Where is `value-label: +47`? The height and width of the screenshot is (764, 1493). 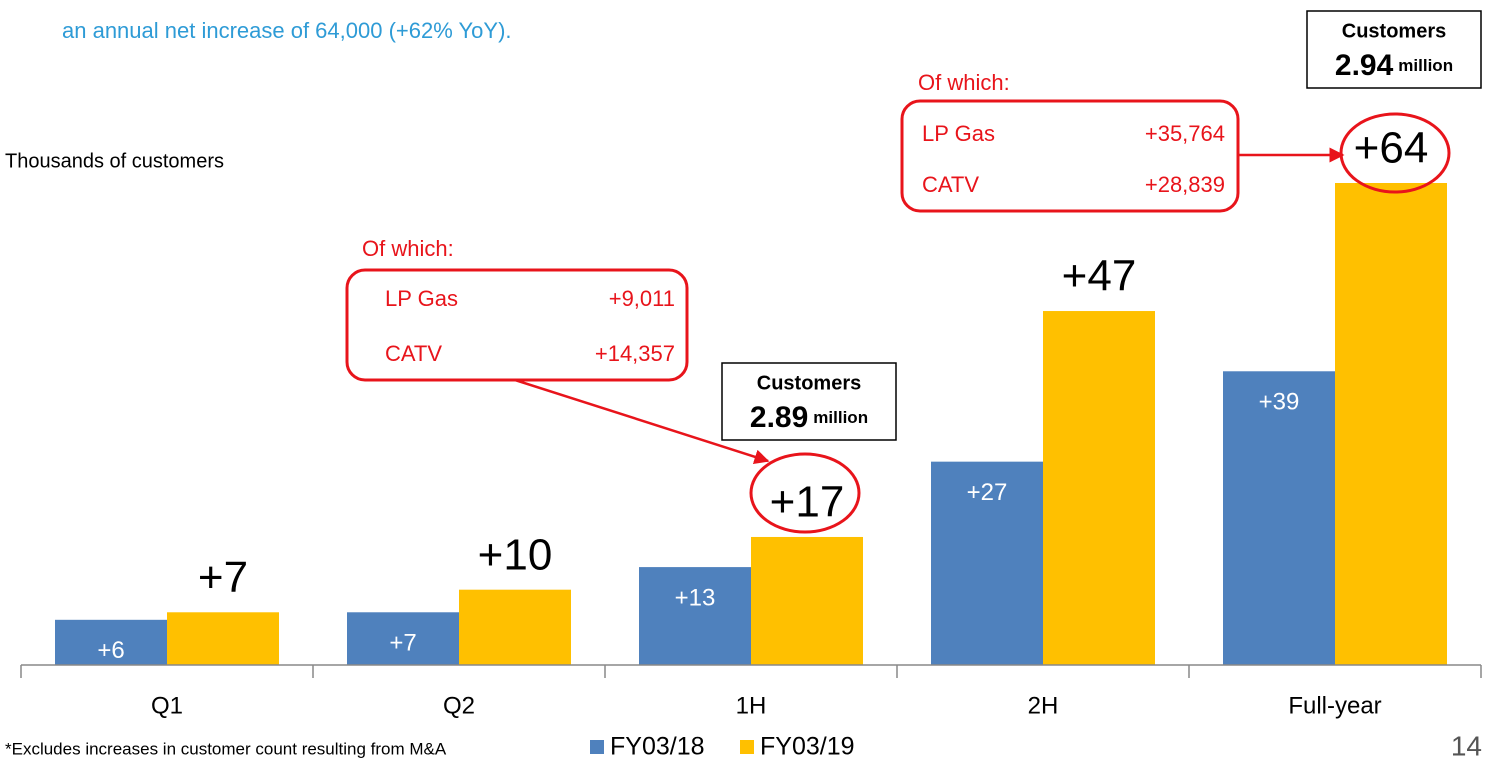
value-label: +47 is located at coordinates (1099, 276).